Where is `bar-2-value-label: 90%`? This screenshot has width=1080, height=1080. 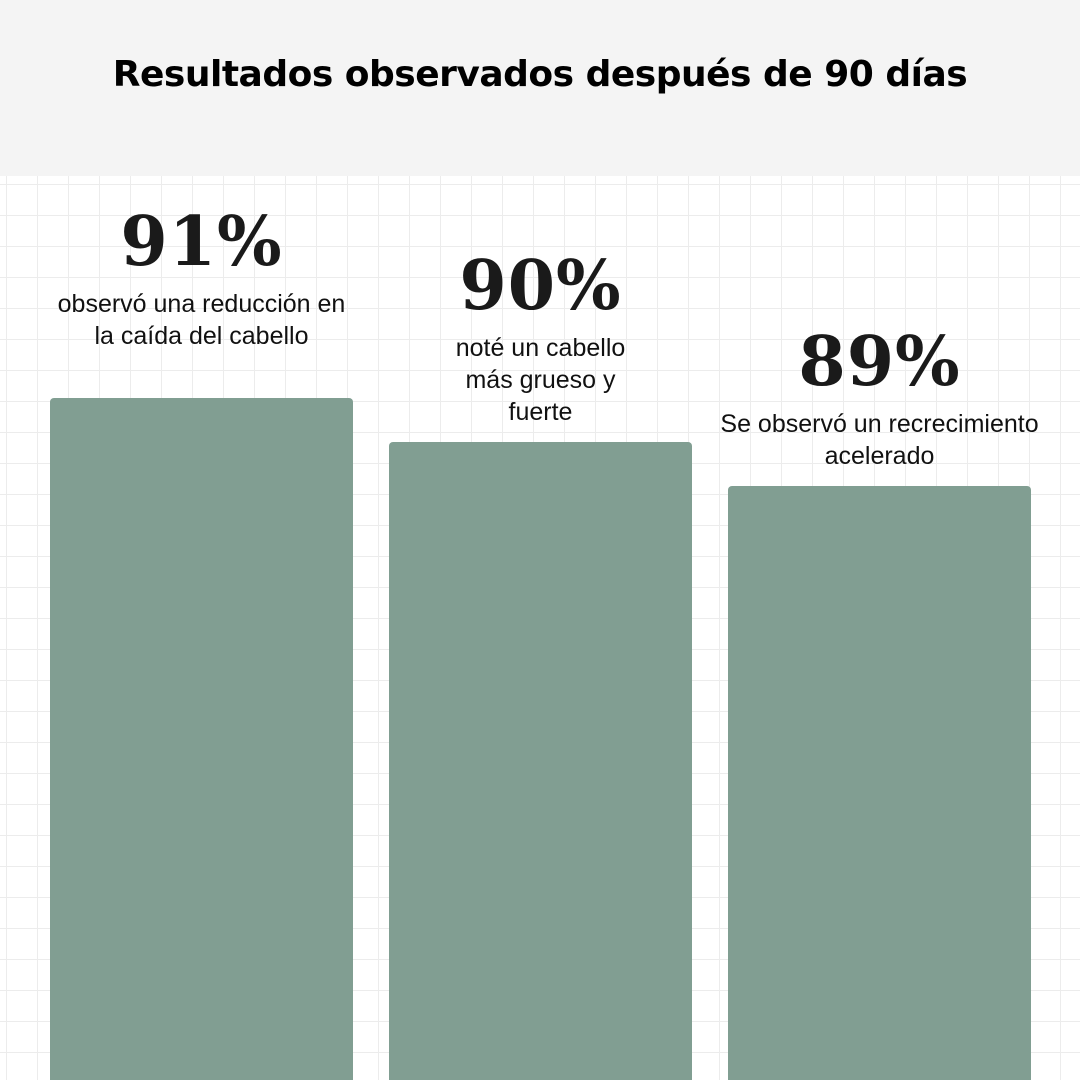 bar-2-value-label: 90% is located at coordinates (540, 286).